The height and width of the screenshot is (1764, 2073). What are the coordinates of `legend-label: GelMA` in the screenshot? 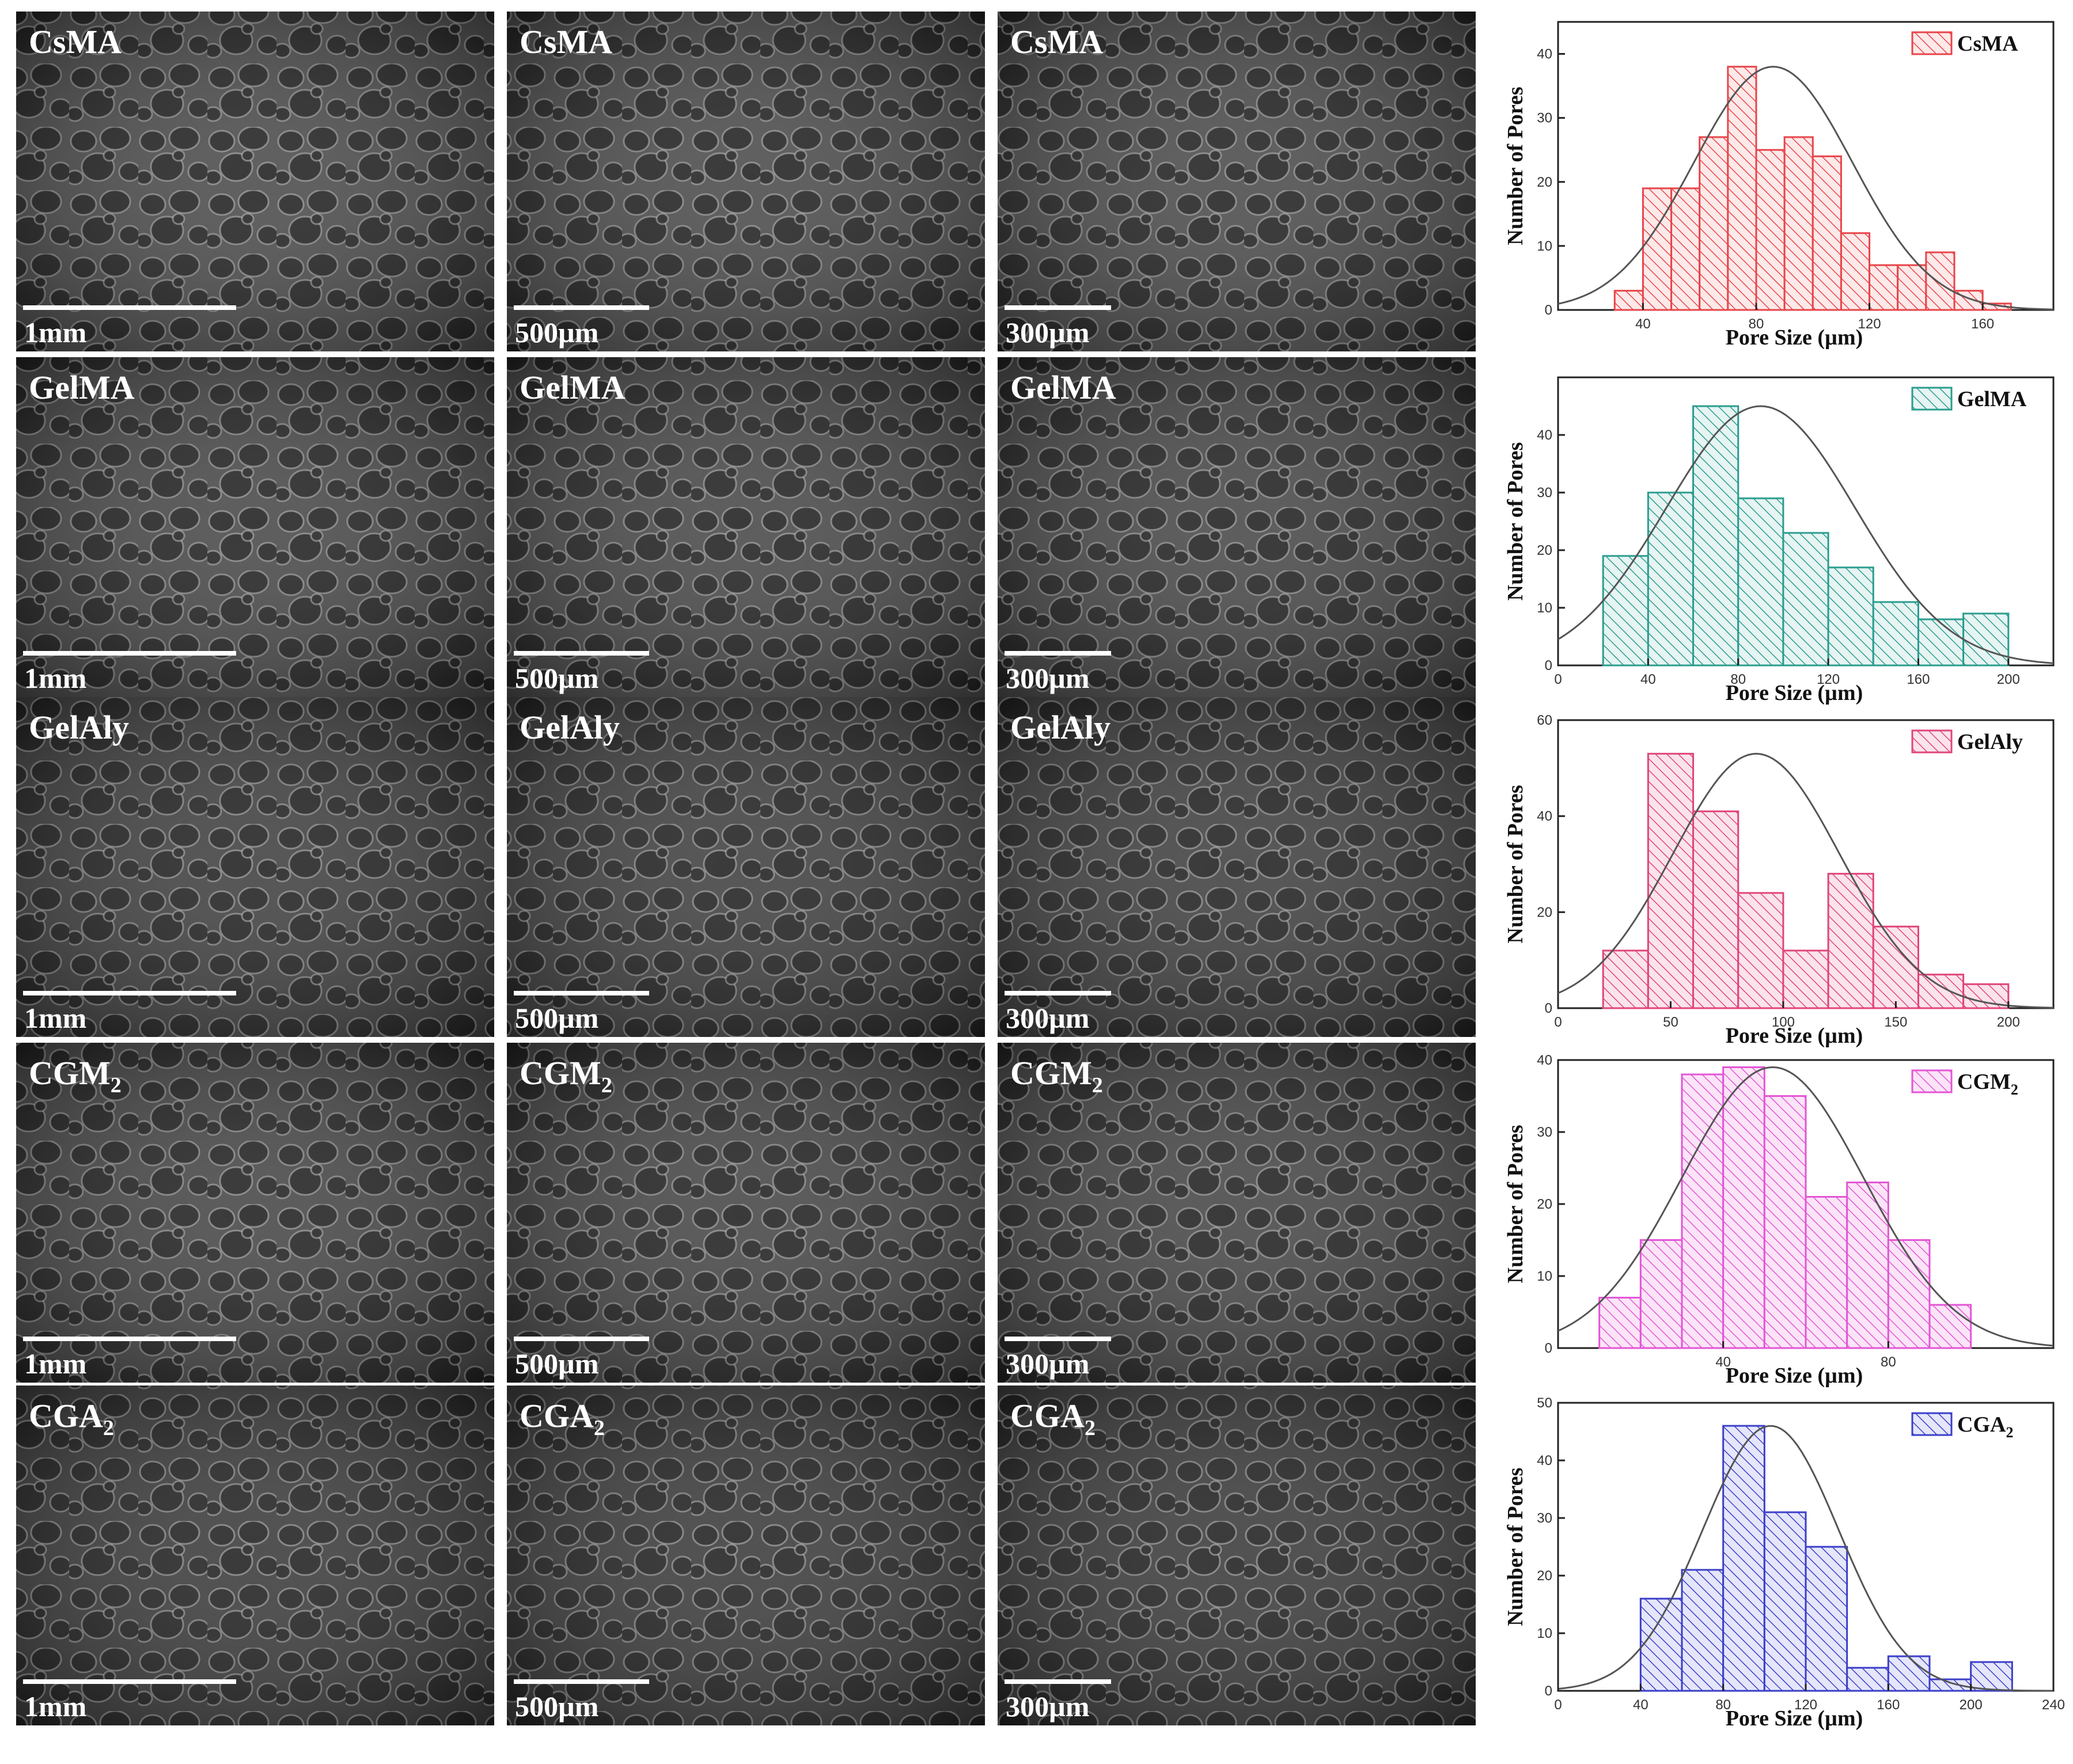 It's located at (1992, 399).